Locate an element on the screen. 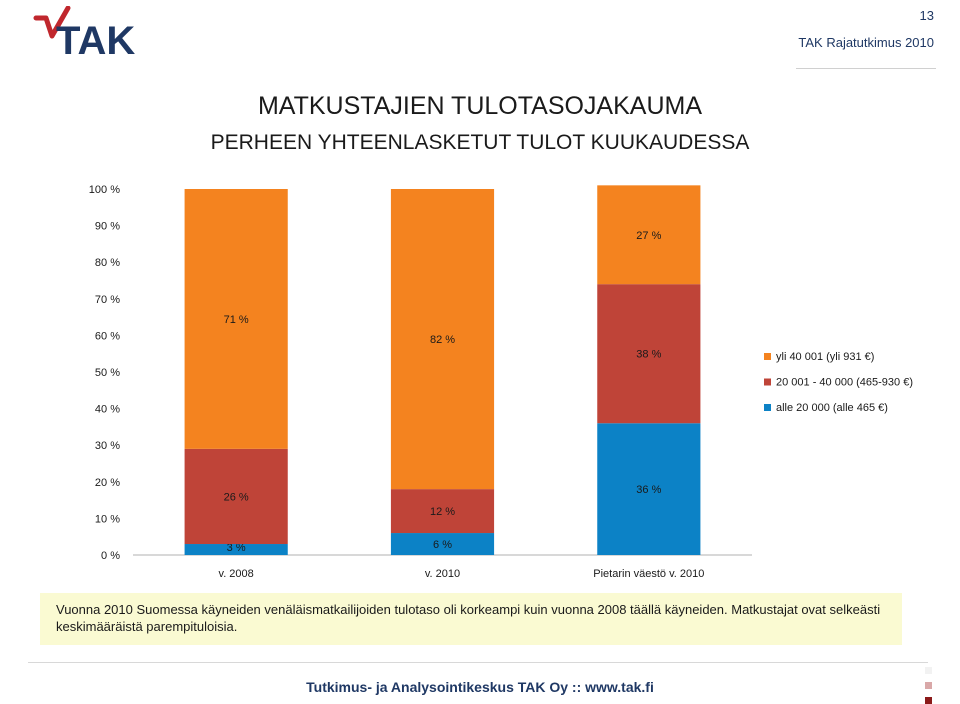 The height and width of the screenshot is (704, 960). legend-label: yli 40 001 (yli 931 €) is located at coordinates (825, 357).